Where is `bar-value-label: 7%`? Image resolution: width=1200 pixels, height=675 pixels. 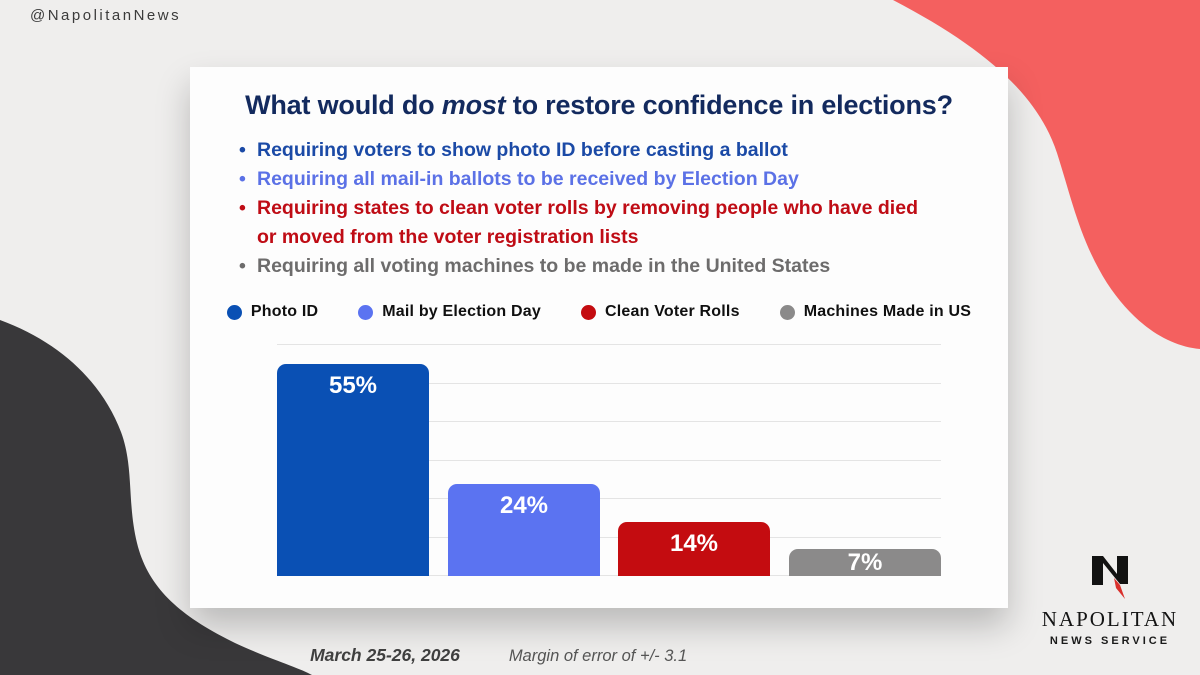 bar-value-label: 7% is located at coordinates (865, 562).